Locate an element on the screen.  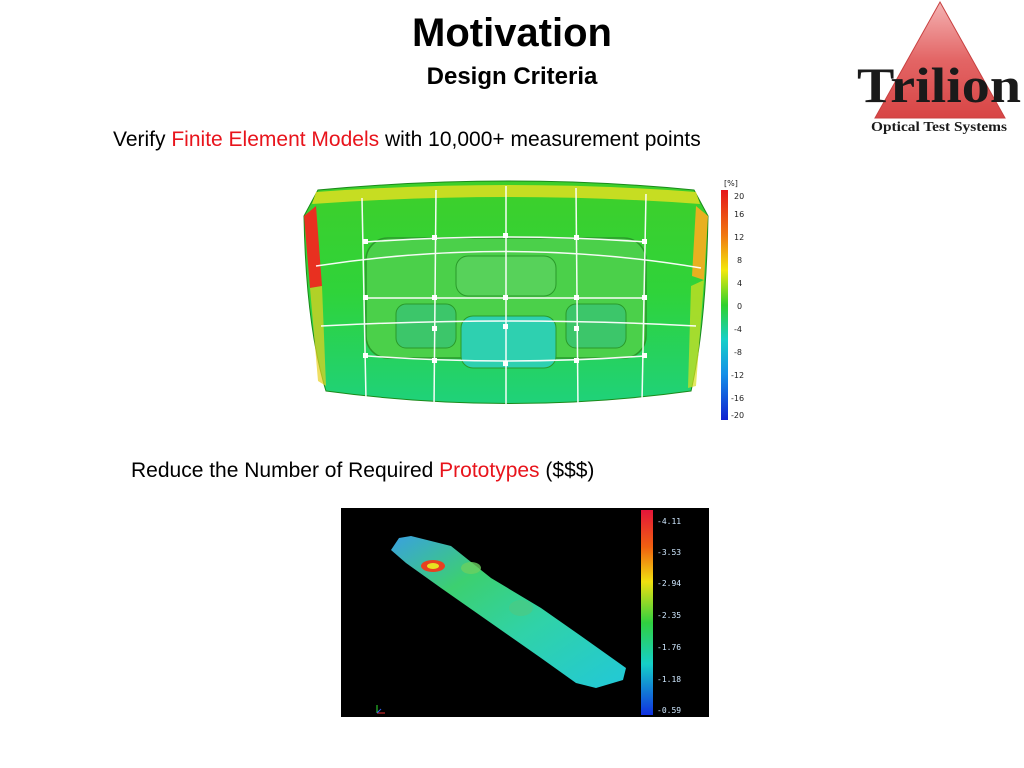
strain-scale-label: 20 is located at coordinates (739, 196).